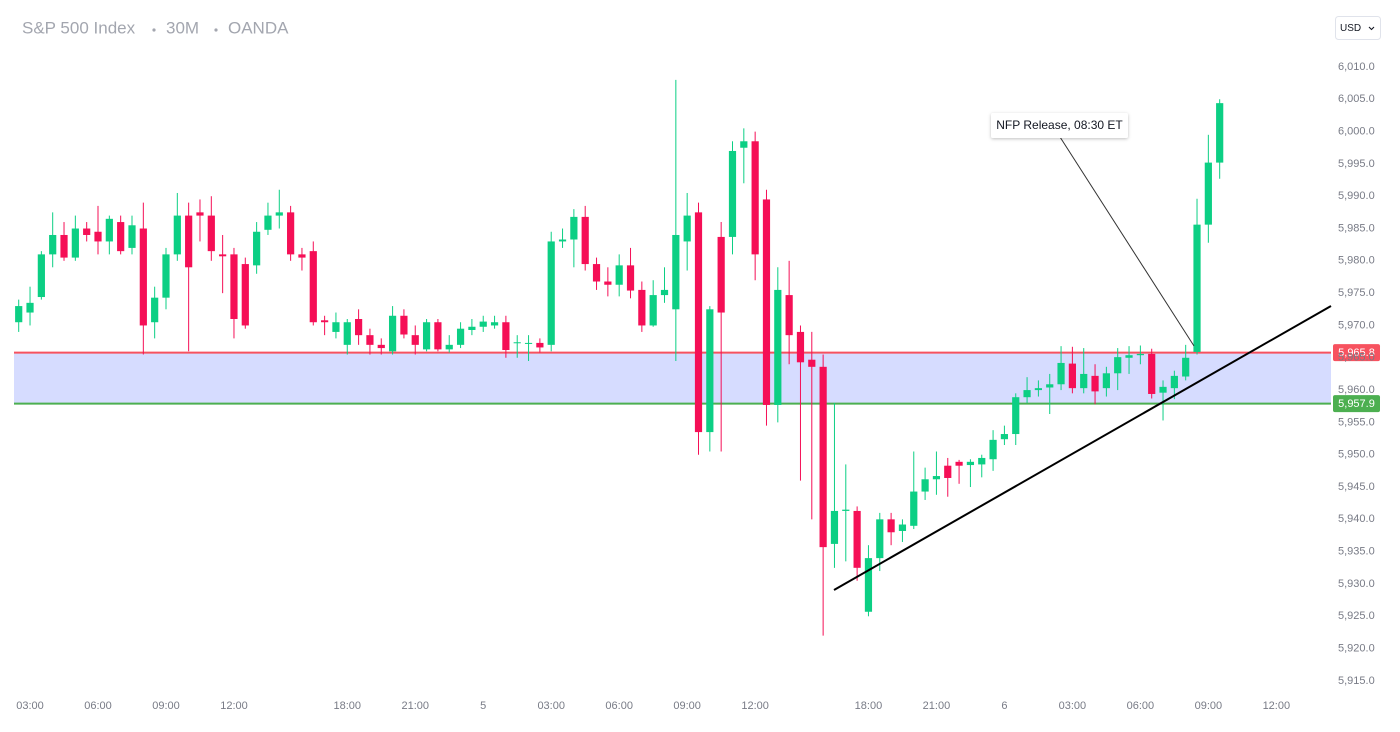 The image size is (1400, 732). Describe the element at coordinates (348, 706) in the screenshot. I see `x-tick-label: 18:00` at that location.